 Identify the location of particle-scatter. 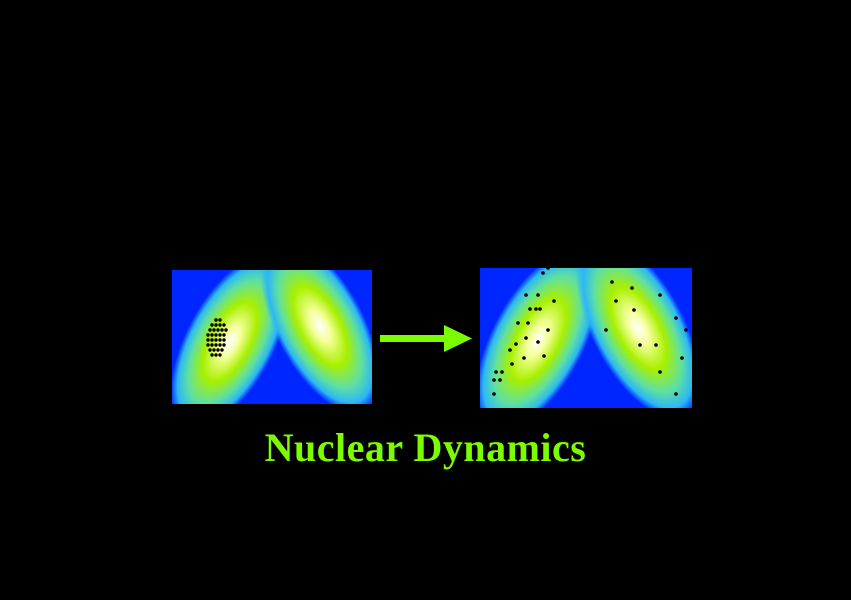
(590, 332).